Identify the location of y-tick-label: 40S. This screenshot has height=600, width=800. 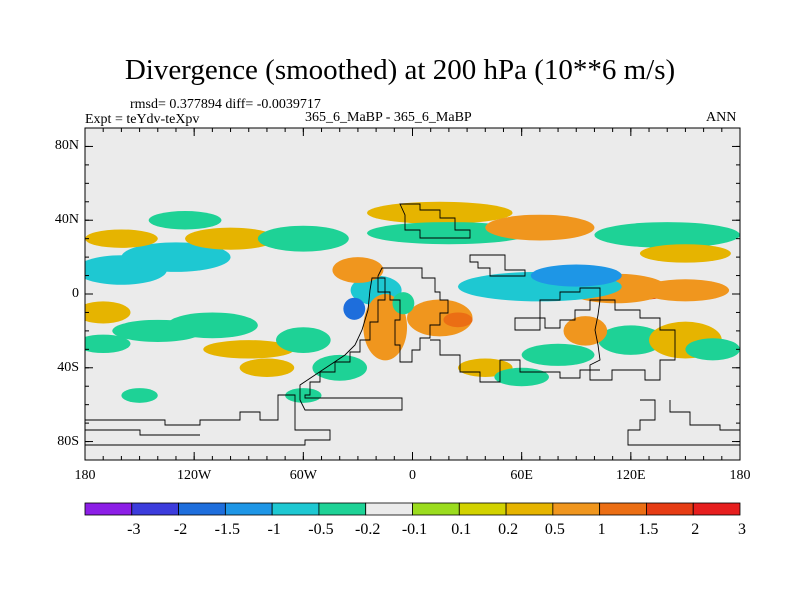
(68, 367).